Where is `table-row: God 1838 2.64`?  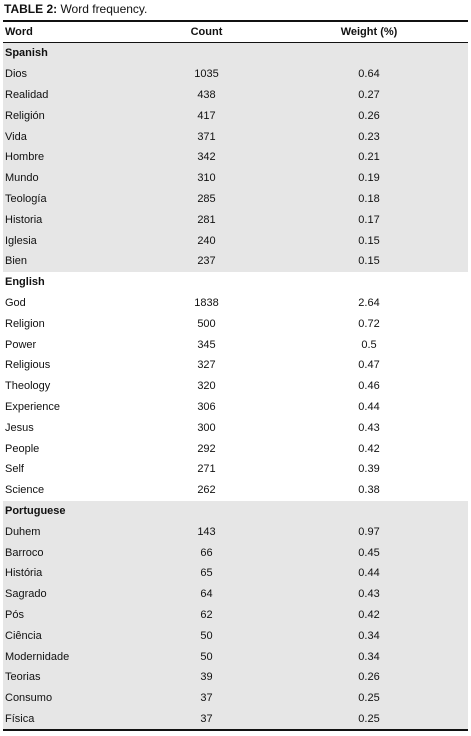 table-row: God 1838 2.64 is located at coordinates (235, 303).